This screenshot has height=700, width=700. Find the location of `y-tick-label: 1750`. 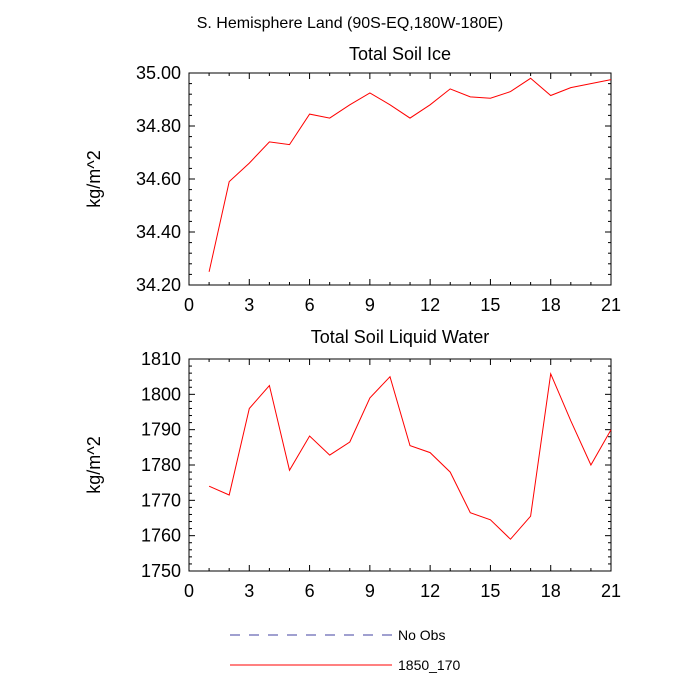

y-tick-label: 1750 is located at coordinates (161, 571).